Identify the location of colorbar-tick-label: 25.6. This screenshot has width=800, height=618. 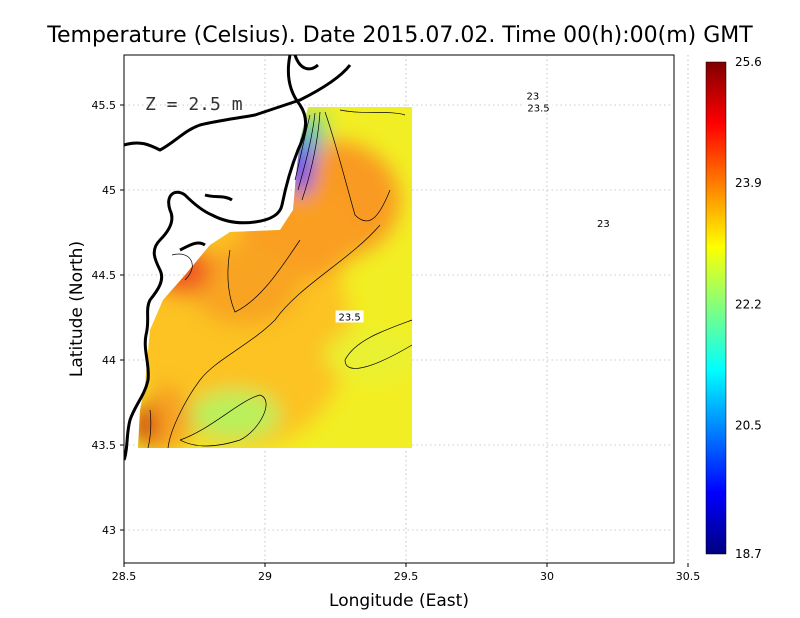
(748, 62).